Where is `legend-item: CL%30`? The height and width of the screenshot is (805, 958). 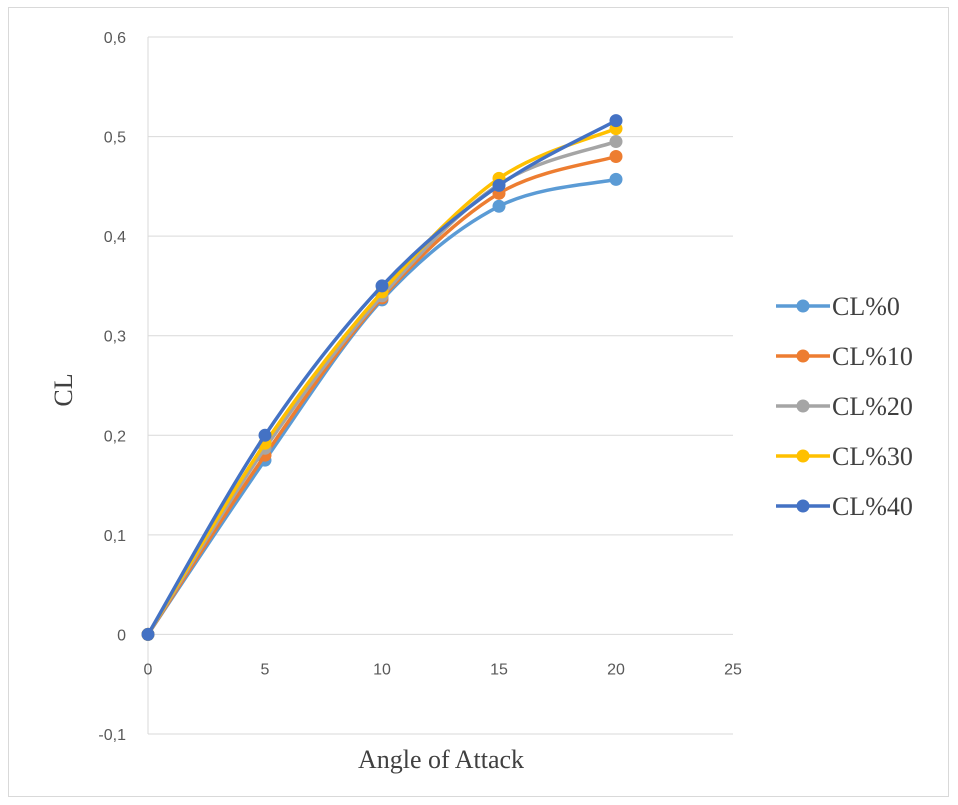
legend-item: CL%30 is located at coordinates (844, 456).